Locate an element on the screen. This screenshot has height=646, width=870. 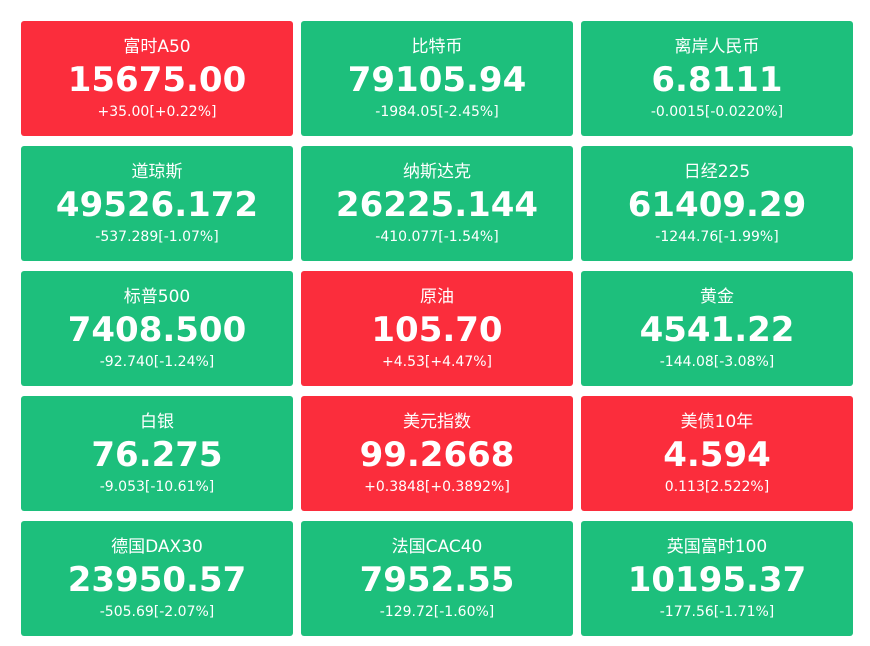
quote-change: -177.56[-1.71%] is located at coordinates (717, 611).